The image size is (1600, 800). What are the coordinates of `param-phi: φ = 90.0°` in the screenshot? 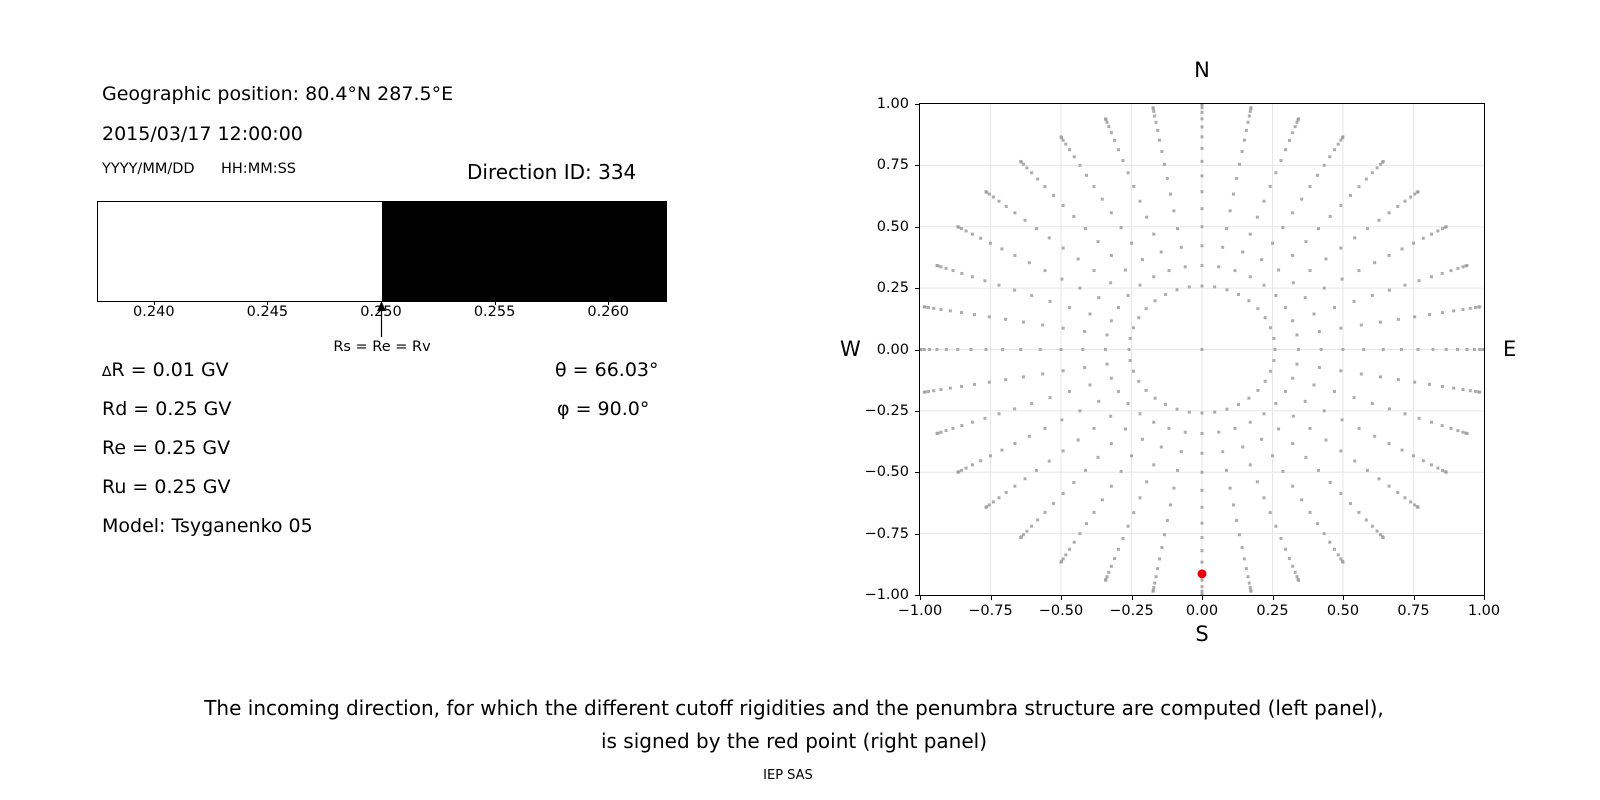 It's located at (603, 409).